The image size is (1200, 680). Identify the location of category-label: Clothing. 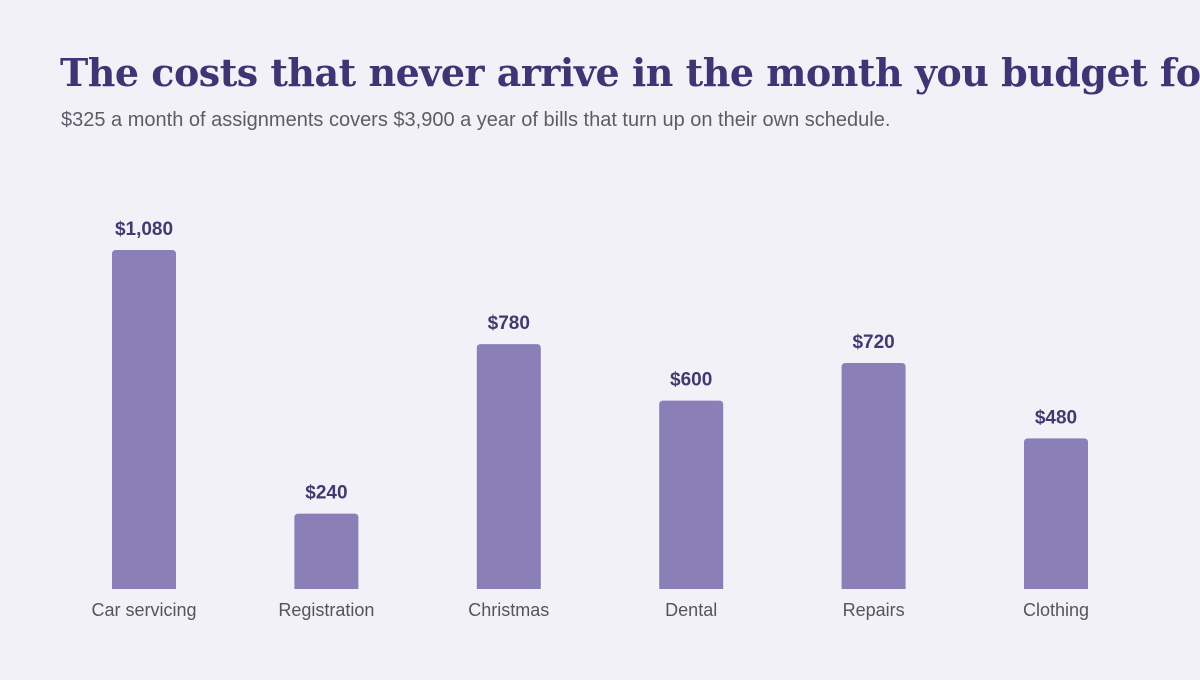
(1056, 610).